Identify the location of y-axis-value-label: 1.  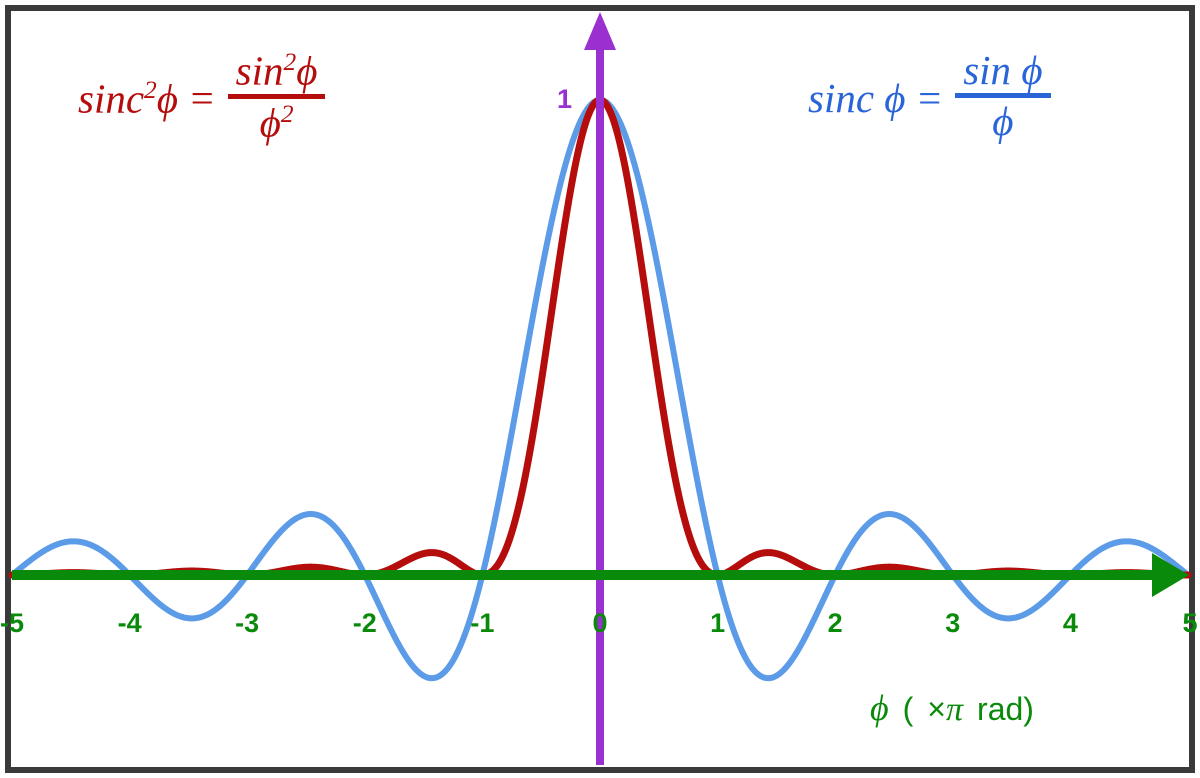
(565, 99).